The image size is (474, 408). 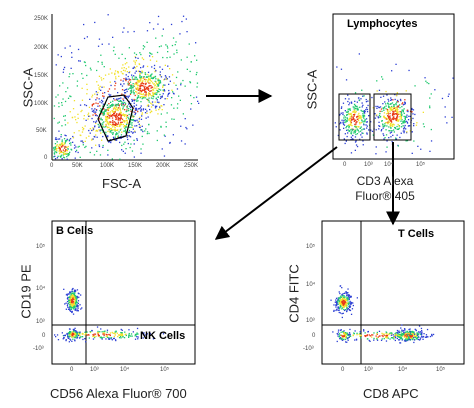 I want to click on cd3-positive-gate, so click(x=392, y=117).